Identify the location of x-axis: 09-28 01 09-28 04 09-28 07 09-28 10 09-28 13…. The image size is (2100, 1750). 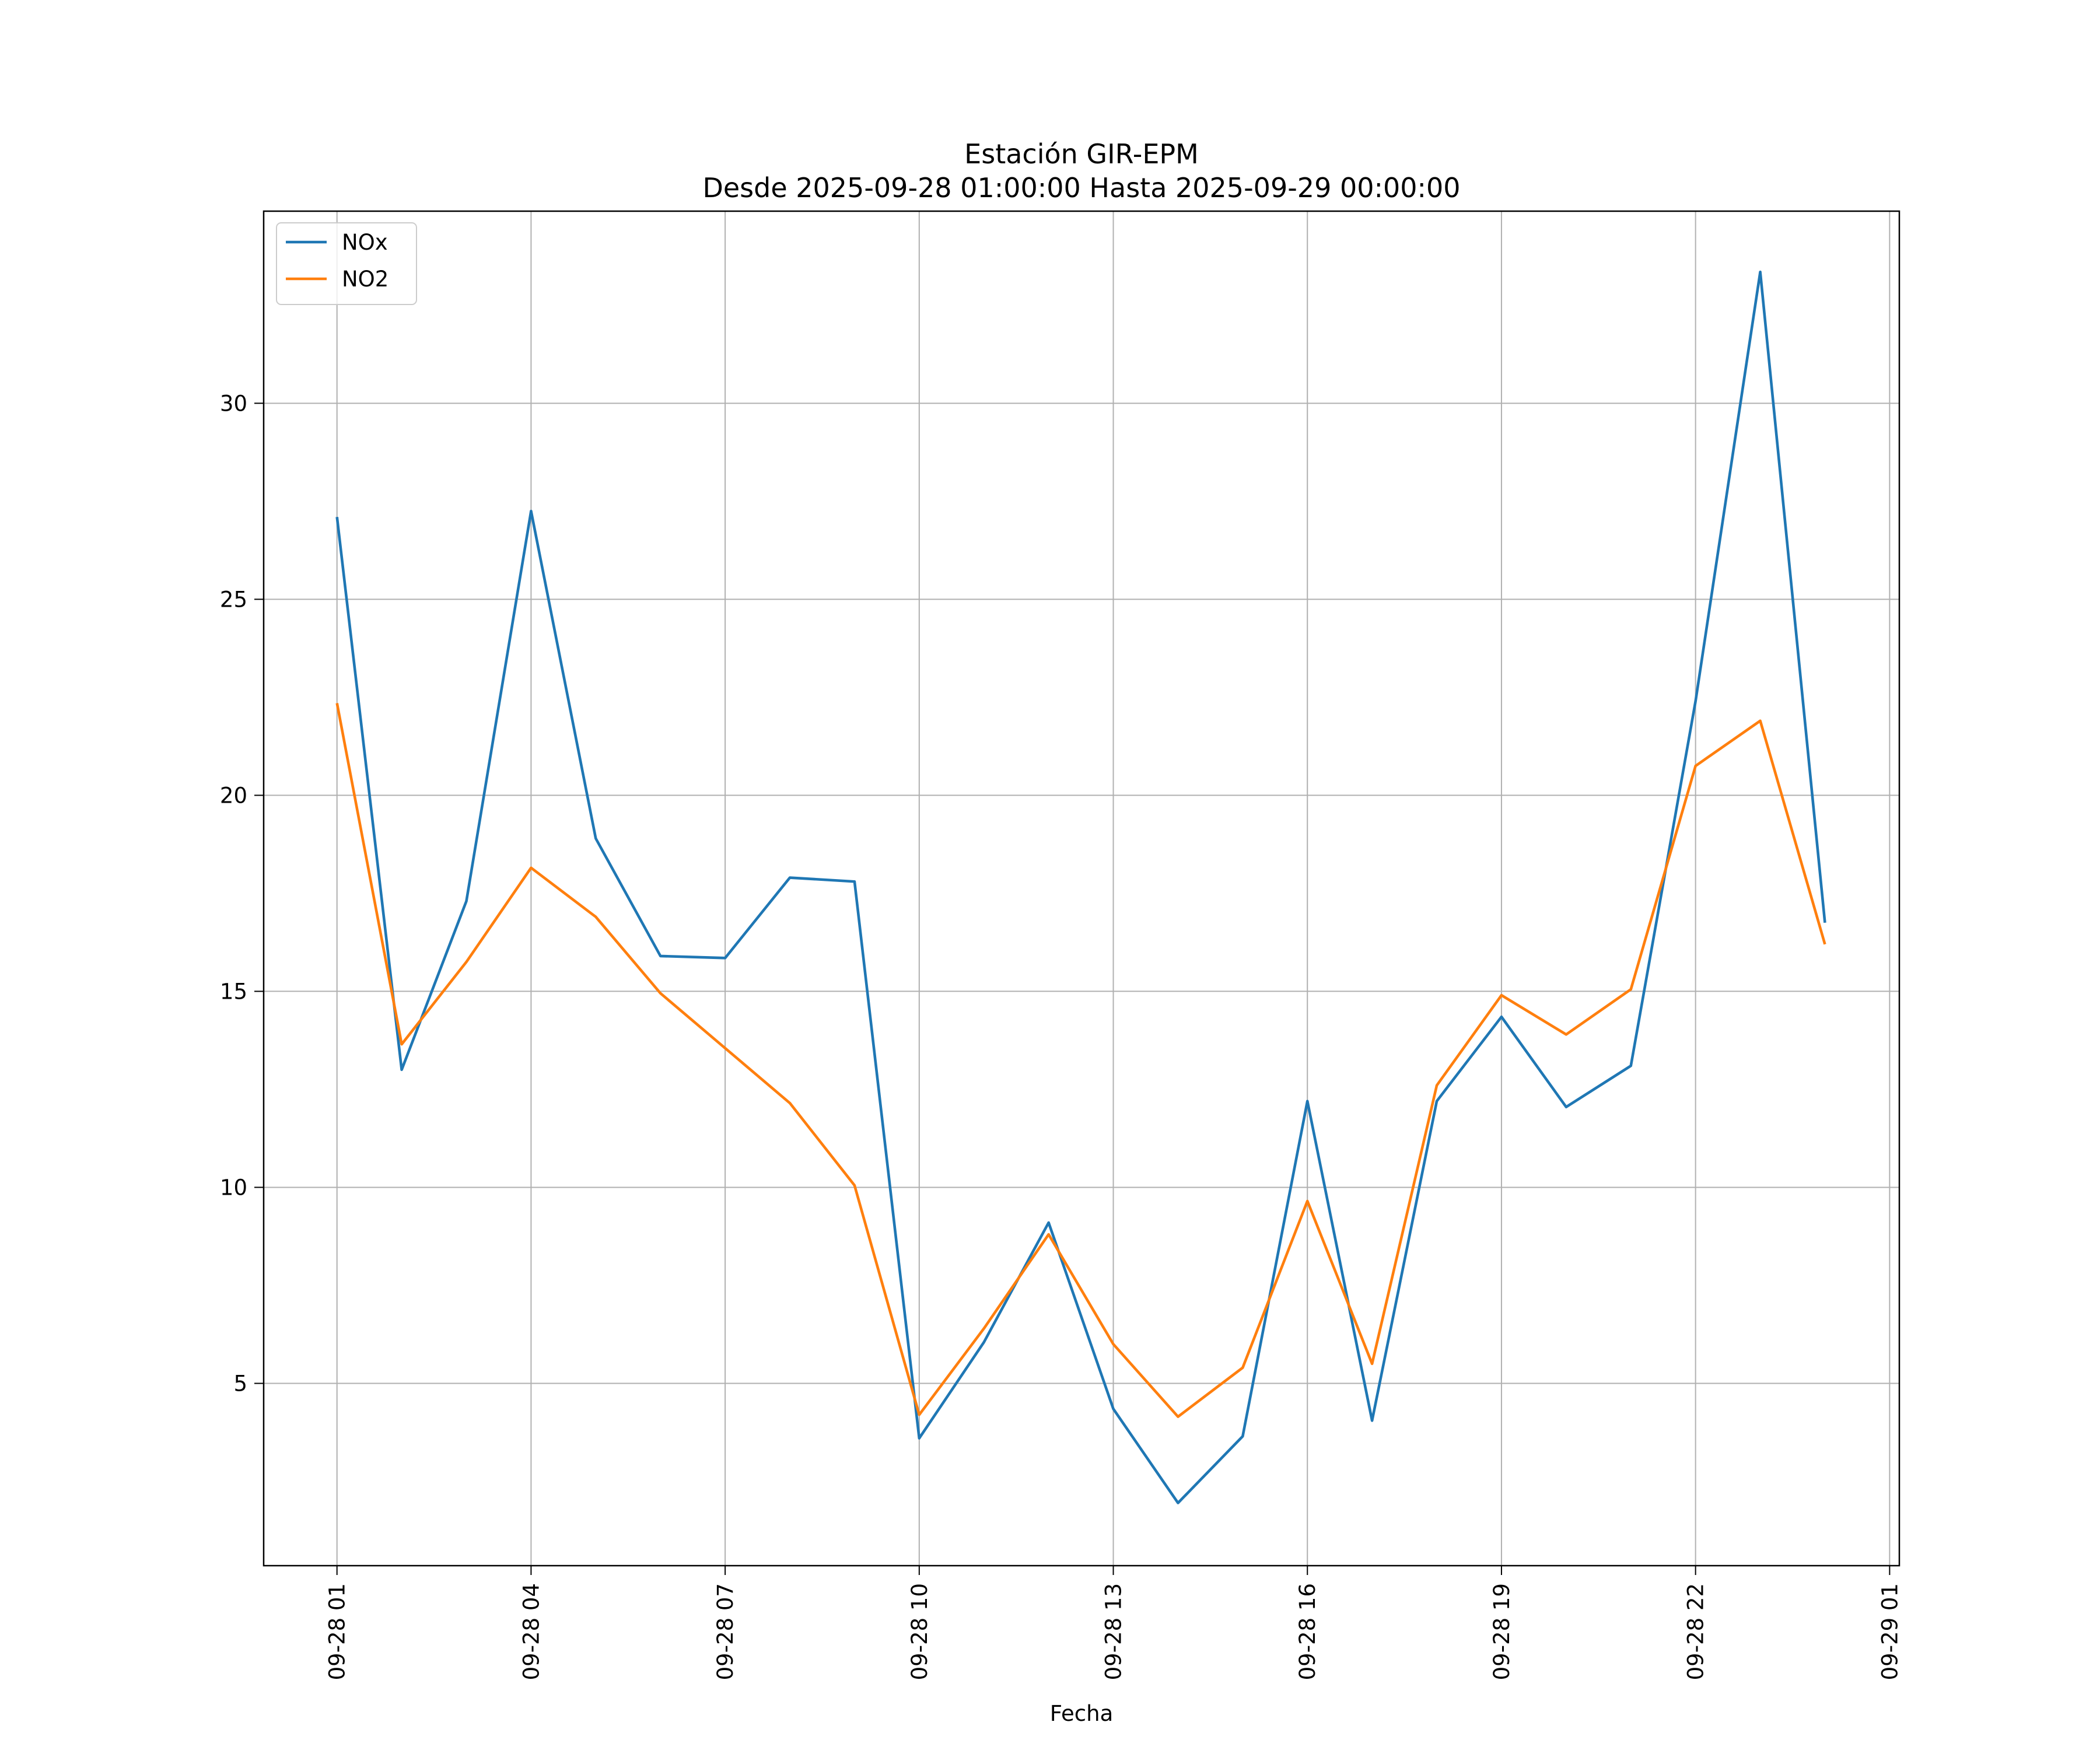
(1113, 1623).